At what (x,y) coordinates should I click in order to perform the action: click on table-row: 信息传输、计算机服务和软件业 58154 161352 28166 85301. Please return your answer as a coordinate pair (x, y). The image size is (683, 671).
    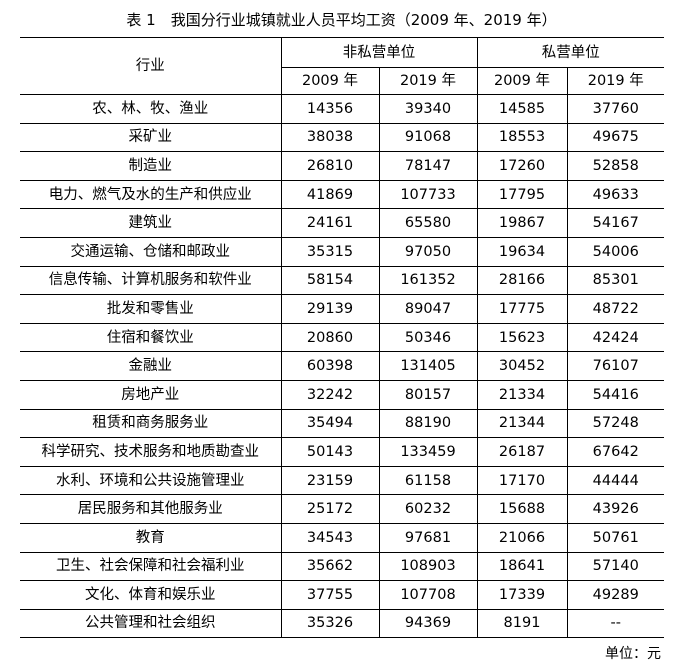
    Looking at the image, I should click on (342, 280).